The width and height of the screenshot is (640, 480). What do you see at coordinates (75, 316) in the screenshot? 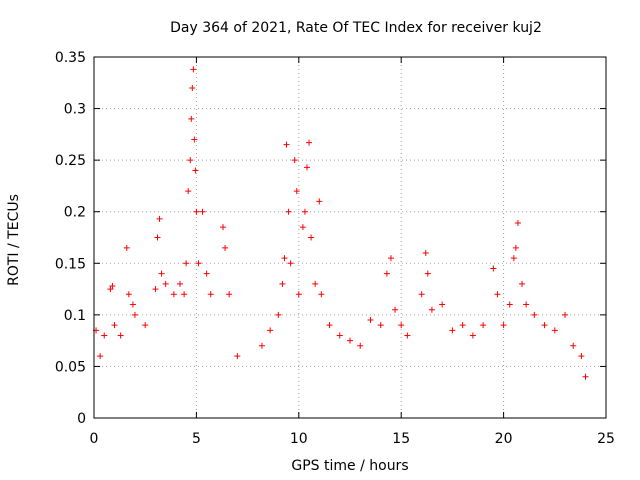
I see `y-tick-label: 0.1` at bounding box center [75, 316].